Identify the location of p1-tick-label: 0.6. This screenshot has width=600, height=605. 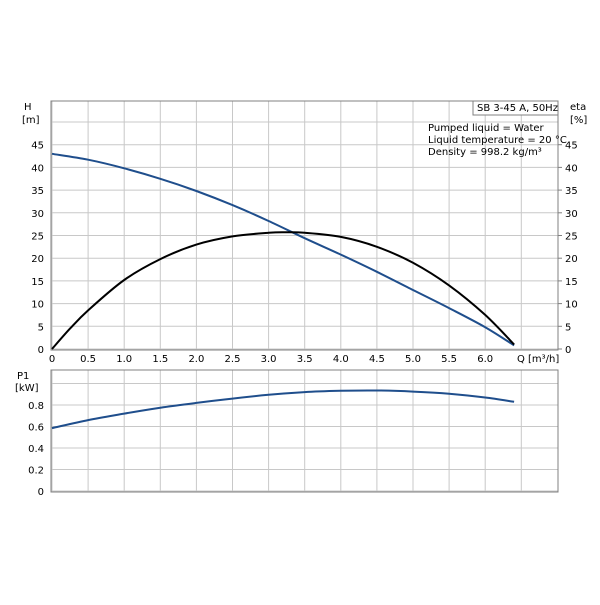
(36, 428).